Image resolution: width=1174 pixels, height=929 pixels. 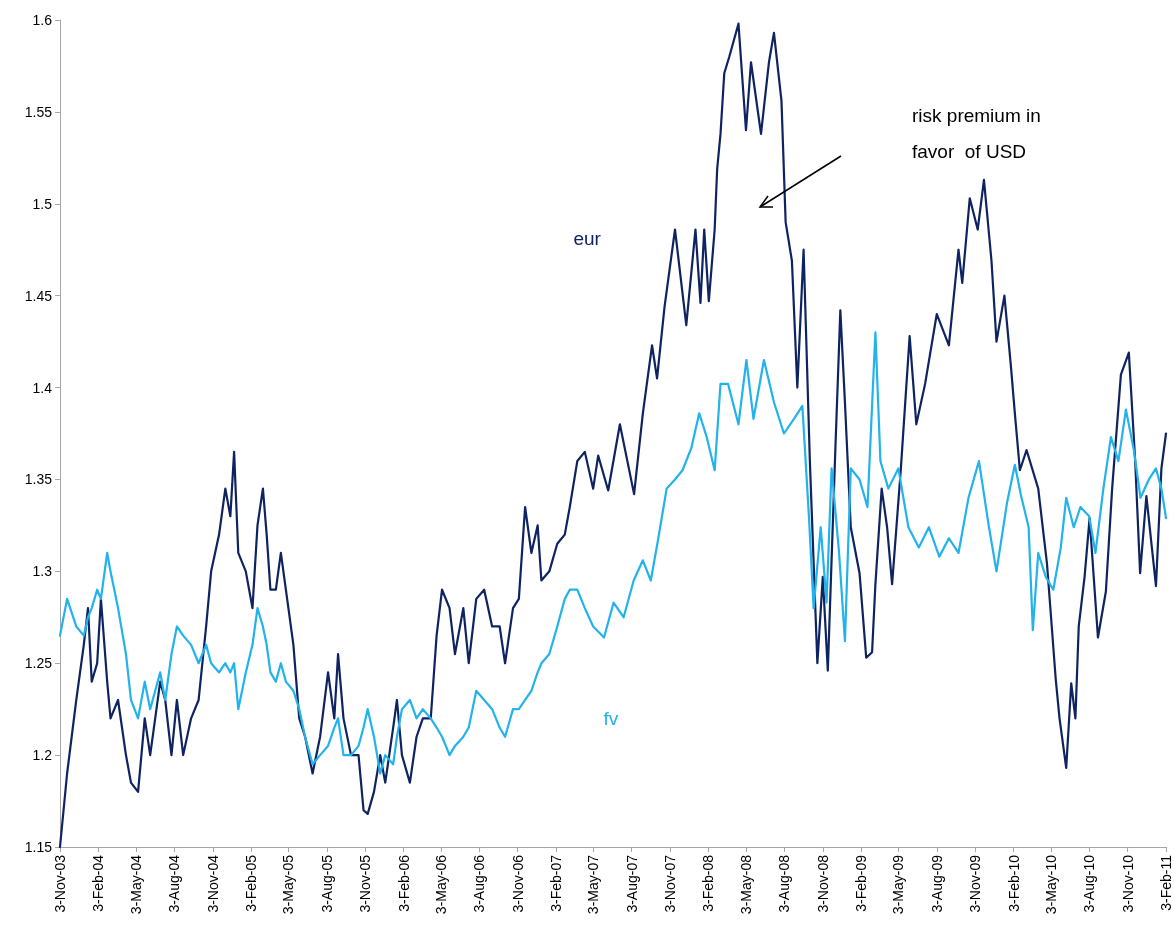 I want to click on y-tick-label: 1.3, so click(x=42, y=571).